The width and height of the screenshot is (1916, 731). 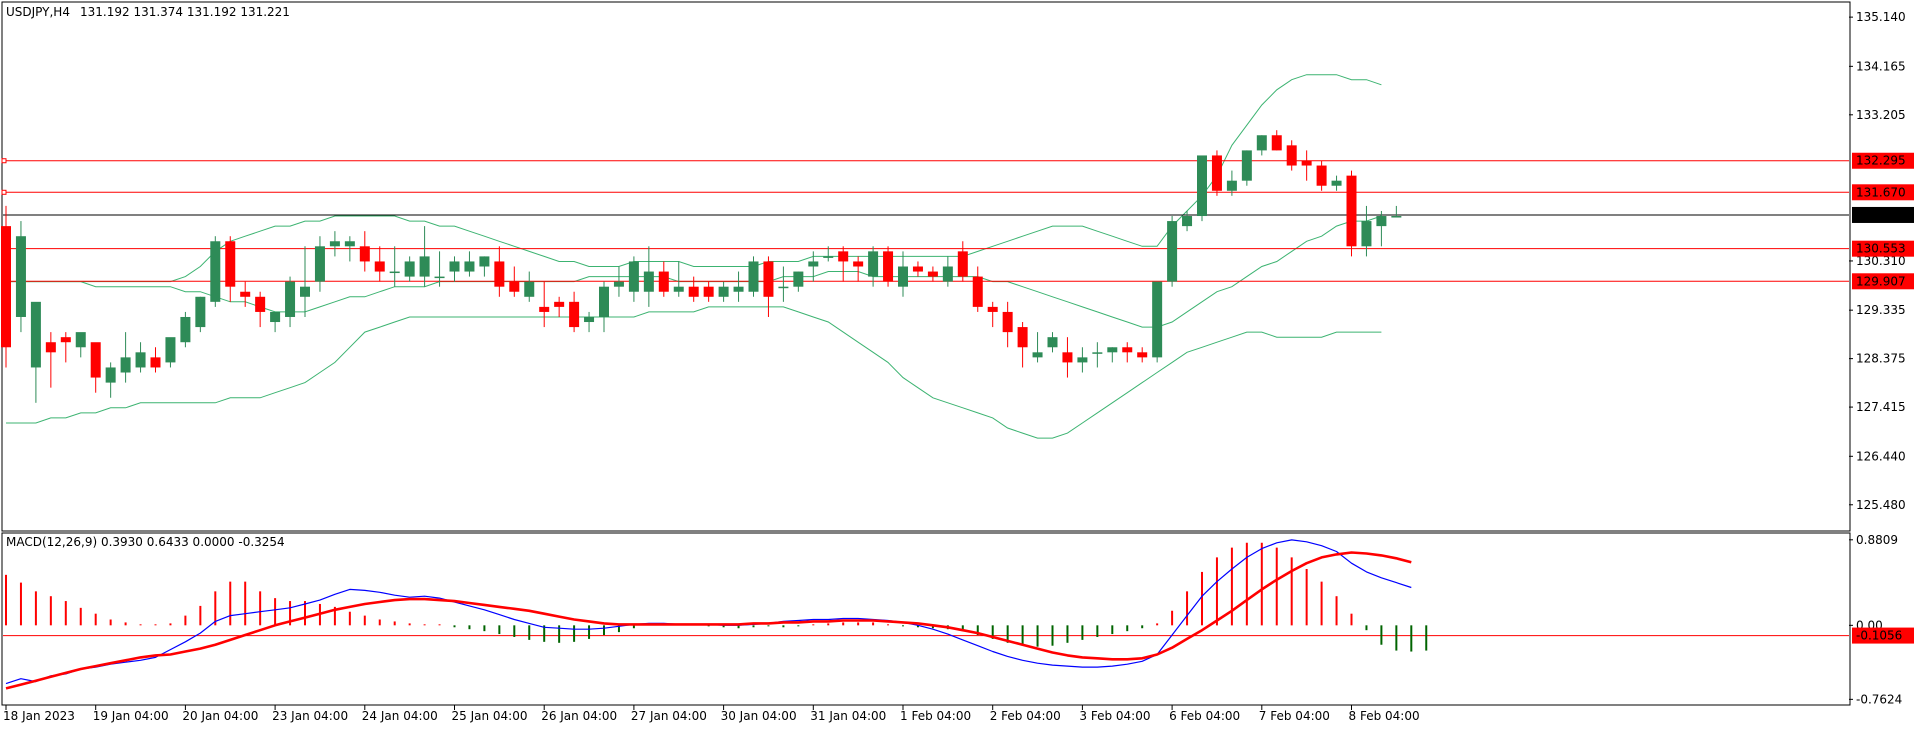 I want to click on time-axis-label: 3 Feb 04:00, so click(x=1114, y=716).